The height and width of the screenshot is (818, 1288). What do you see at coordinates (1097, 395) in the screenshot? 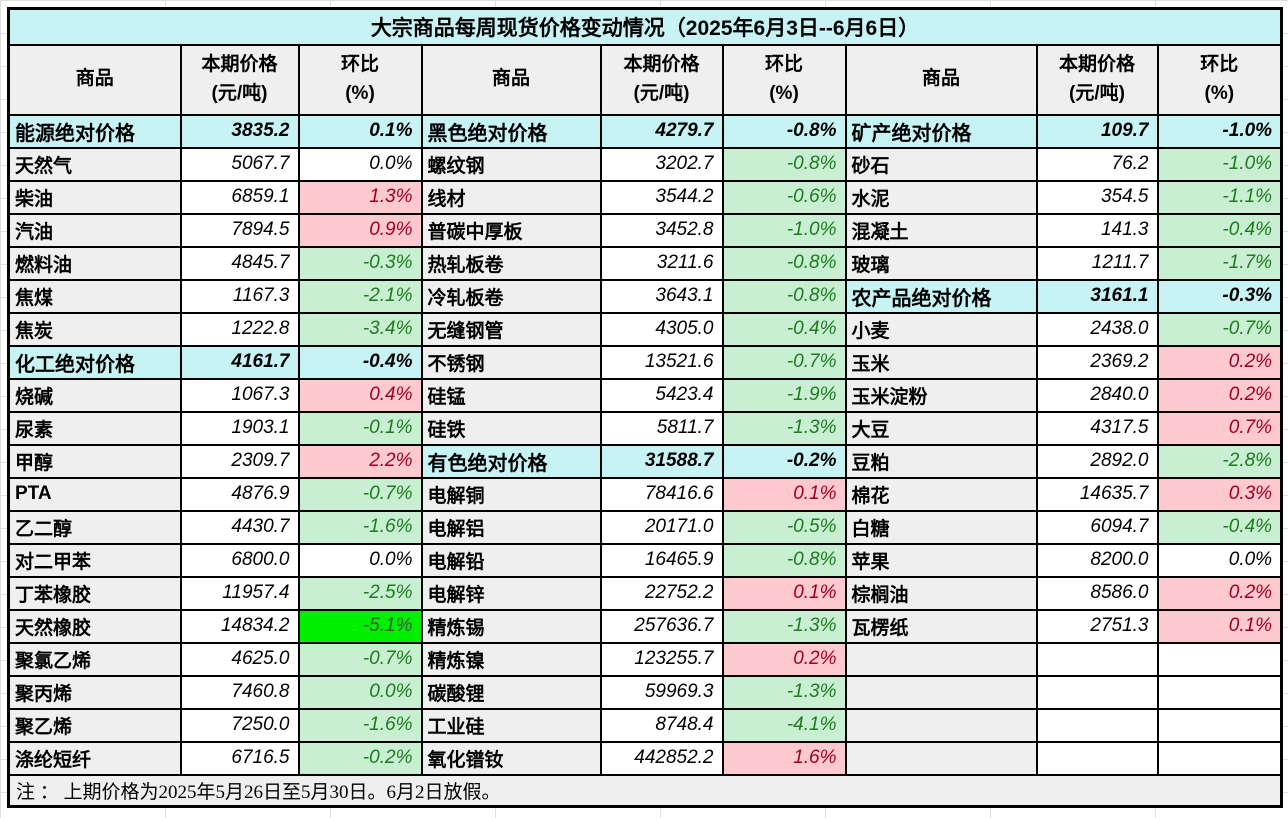
I see `price-cell: 2840.0` at bounding box center [1097, 395].